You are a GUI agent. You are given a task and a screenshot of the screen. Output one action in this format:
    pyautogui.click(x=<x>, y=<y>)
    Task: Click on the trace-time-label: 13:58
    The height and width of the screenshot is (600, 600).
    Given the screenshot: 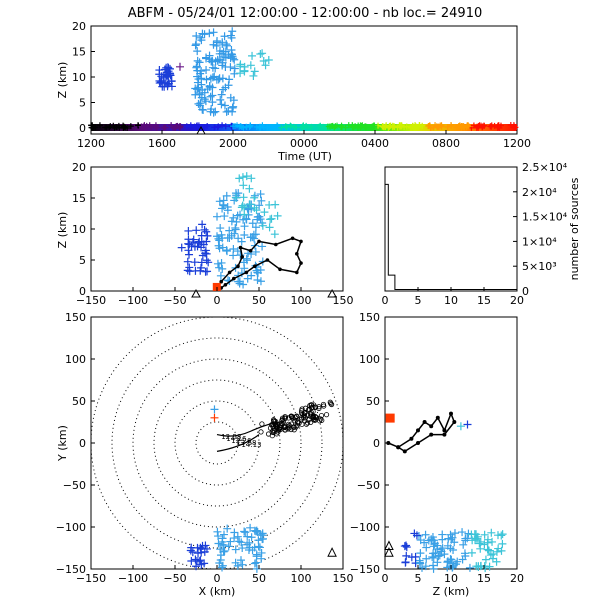 What is the action you would take?
    pyautogui.click(x=246, y=443)
    